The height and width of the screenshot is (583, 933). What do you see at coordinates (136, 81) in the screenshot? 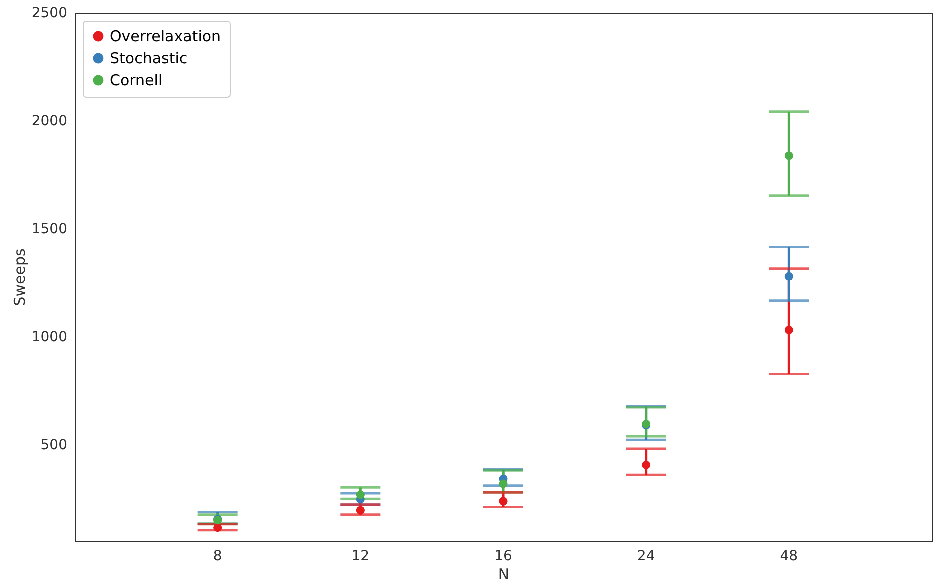
I see `legend-label: Cornell` at bounding box center [136, 81].